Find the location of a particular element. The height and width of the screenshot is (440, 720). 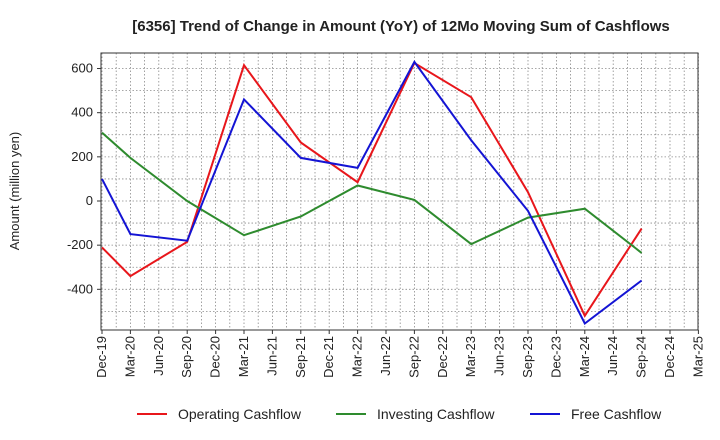

x-tick-label: Jun-24 is located at coordinates (612, 356).